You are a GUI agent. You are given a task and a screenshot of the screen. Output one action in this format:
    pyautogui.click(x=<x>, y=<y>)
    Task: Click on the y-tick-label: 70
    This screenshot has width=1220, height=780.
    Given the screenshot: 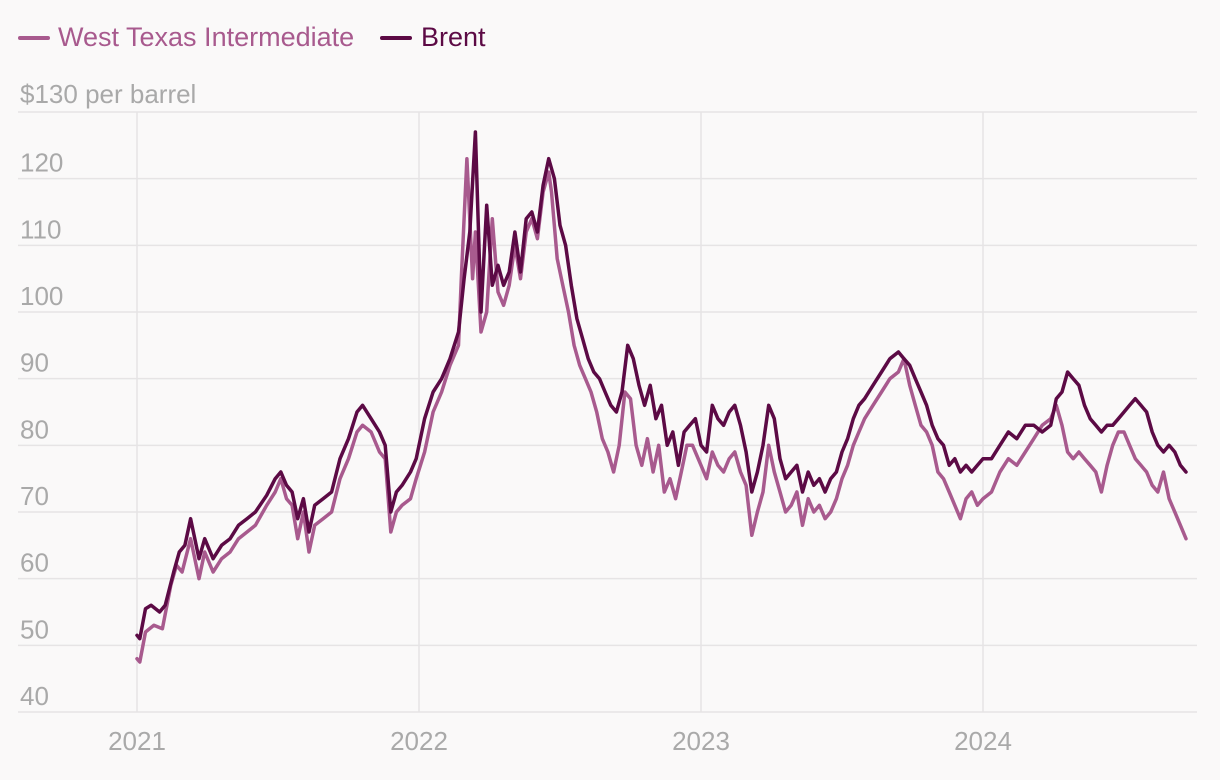 What is the action you would take?
    pyautogui.click(x=34, y=496)
    